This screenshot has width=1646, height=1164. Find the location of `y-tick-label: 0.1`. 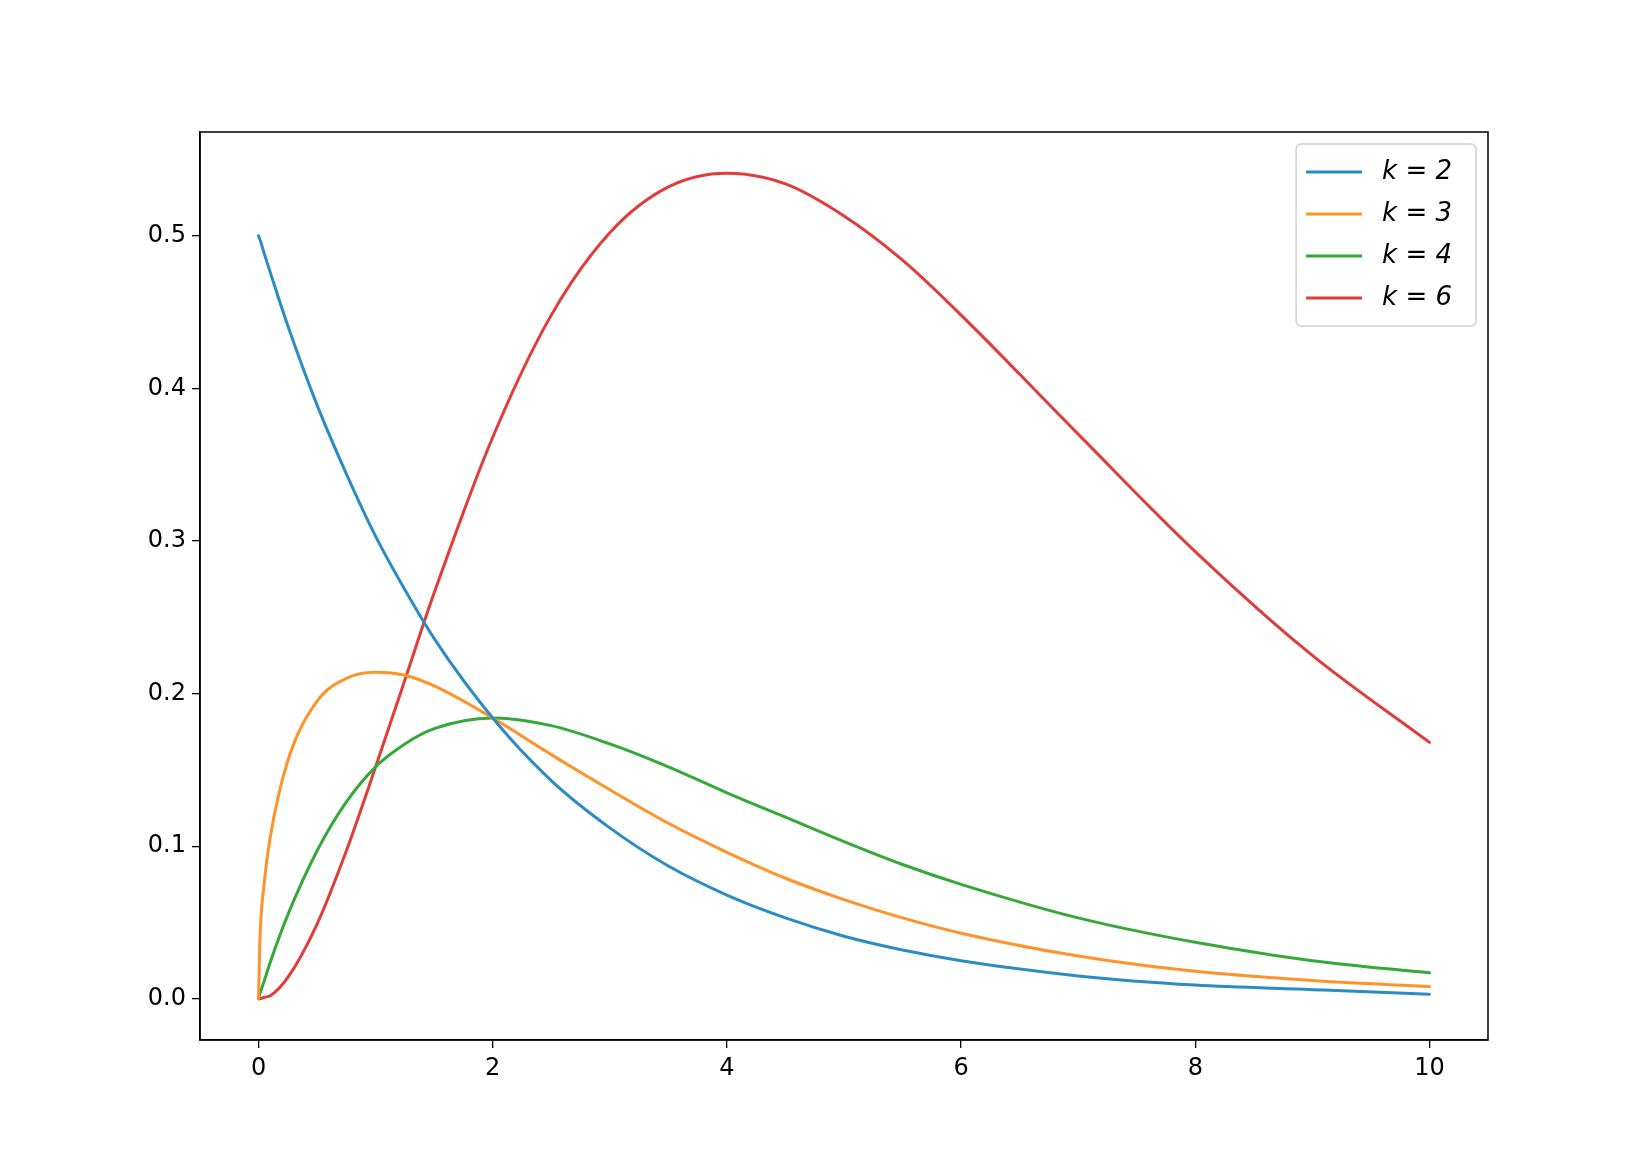

y-tick-label: 0.1 is located at coordinates (166, 844).